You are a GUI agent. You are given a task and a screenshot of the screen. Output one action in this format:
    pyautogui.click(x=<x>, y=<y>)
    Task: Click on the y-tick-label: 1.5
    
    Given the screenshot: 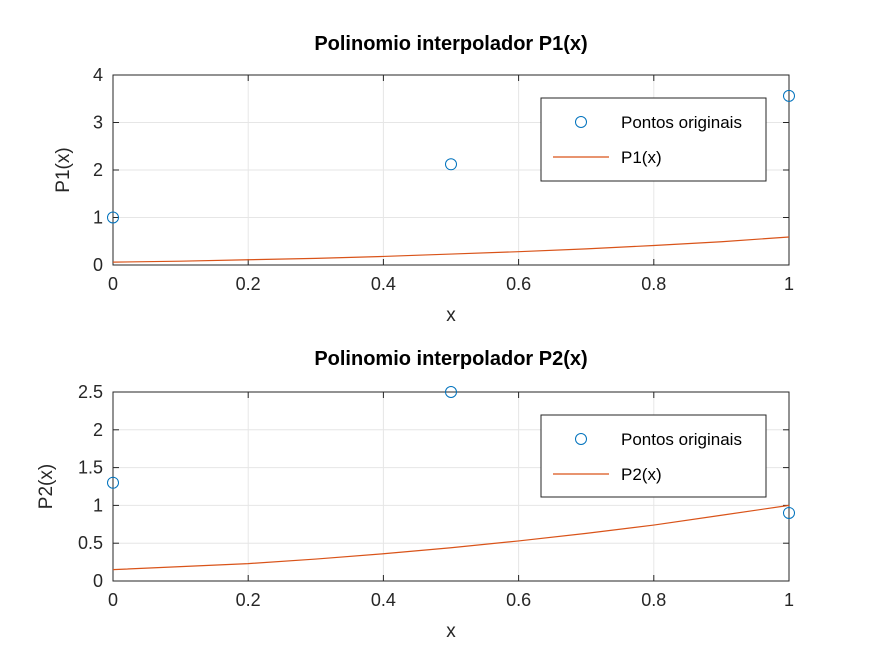 What is the action you would take?
    pyautogui.click(x=90, y=468)
    